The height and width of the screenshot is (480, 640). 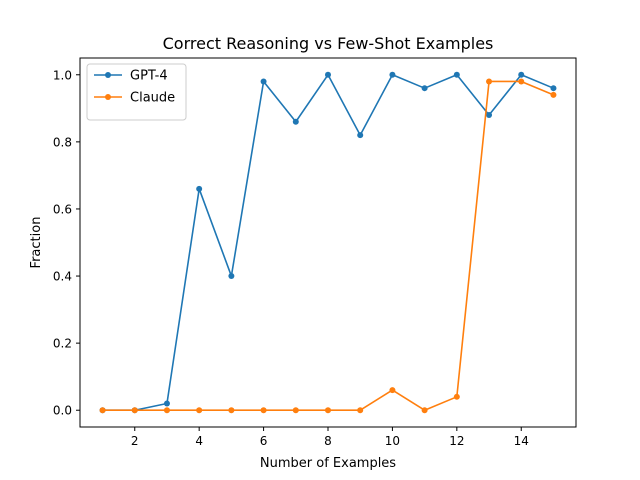 I want to click on legend-box, so click(x=136, y=92).